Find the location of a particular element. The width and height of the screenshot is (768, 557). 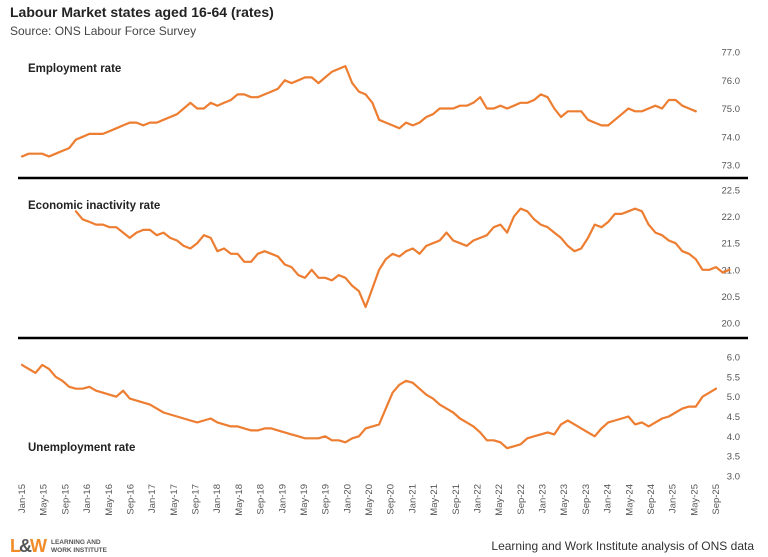

y-tick-label: 73.0 is located at coordinates (731, 166).